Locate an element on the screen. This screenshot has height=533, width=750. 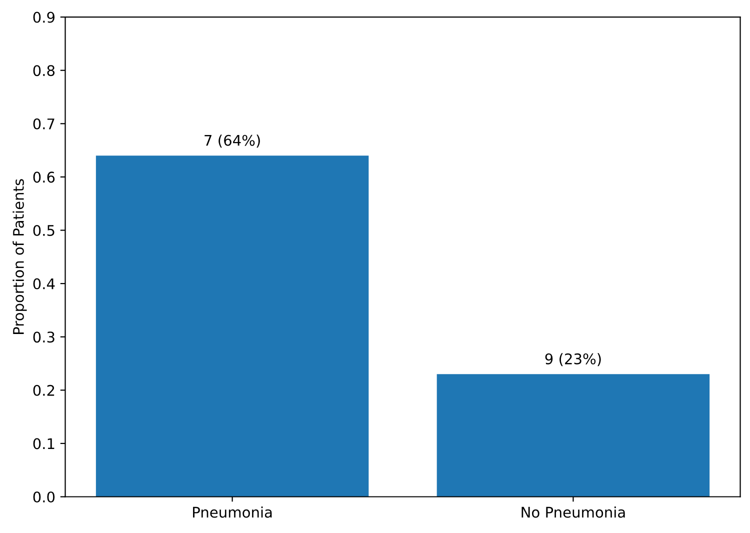
x-tick-label: Pneumonia is located at coordinates (232, 512).